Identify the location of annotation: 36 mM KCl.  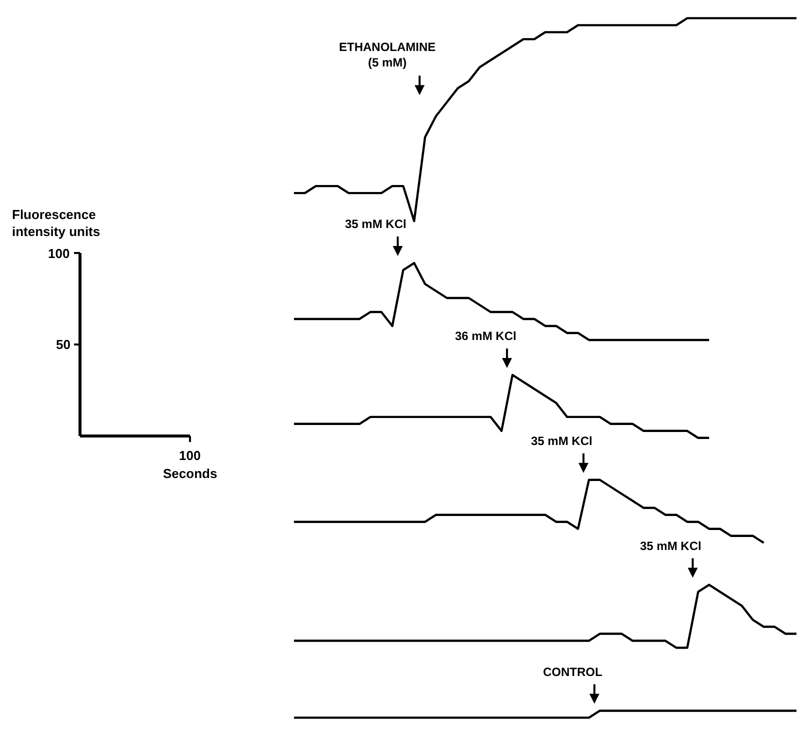
(485, 336).